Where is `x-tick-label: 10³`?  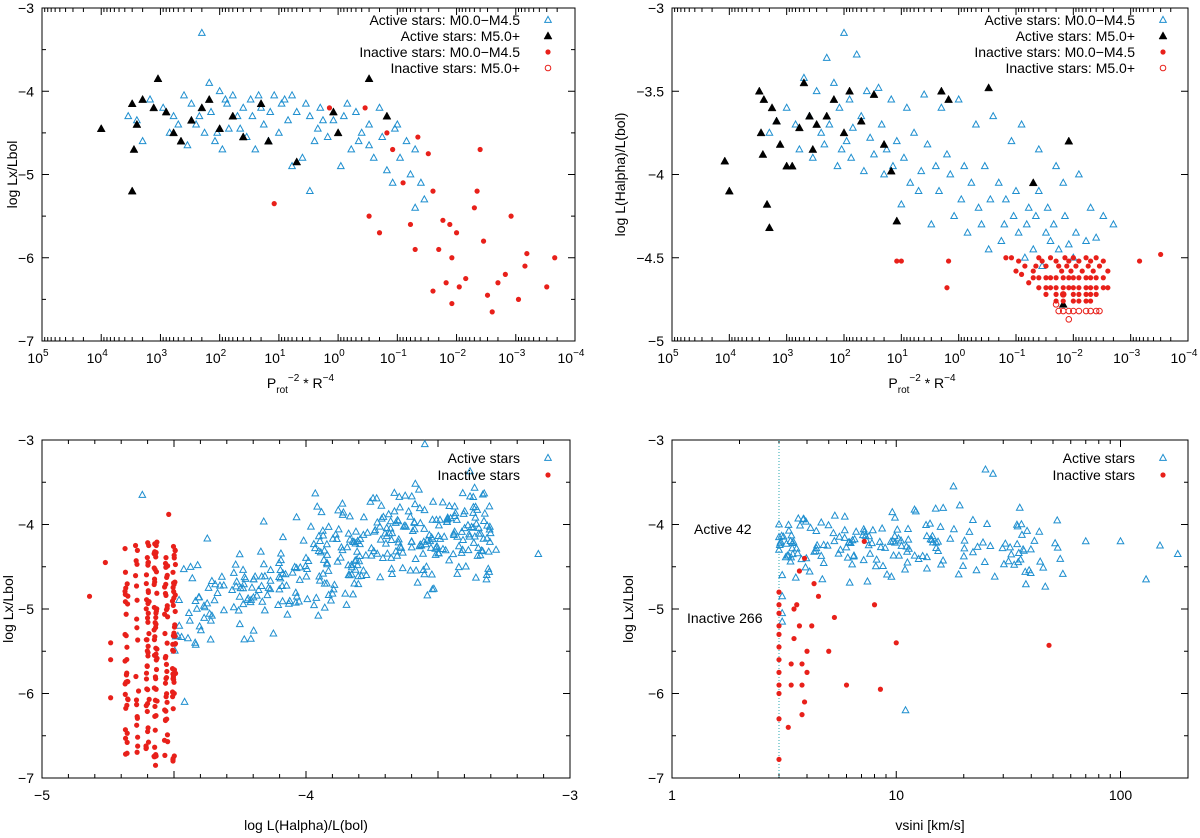
x-tick-label: 10³ is located at coordinates (783, 357).